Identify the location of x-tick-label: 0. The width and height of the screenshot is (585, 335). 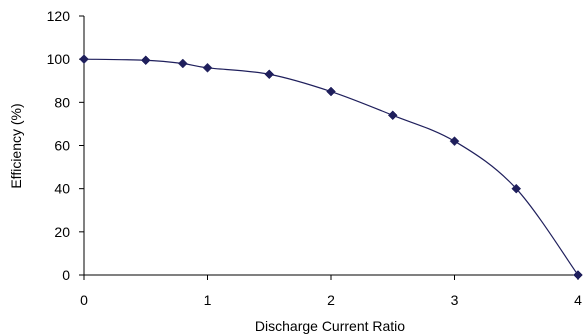
(84, 300).